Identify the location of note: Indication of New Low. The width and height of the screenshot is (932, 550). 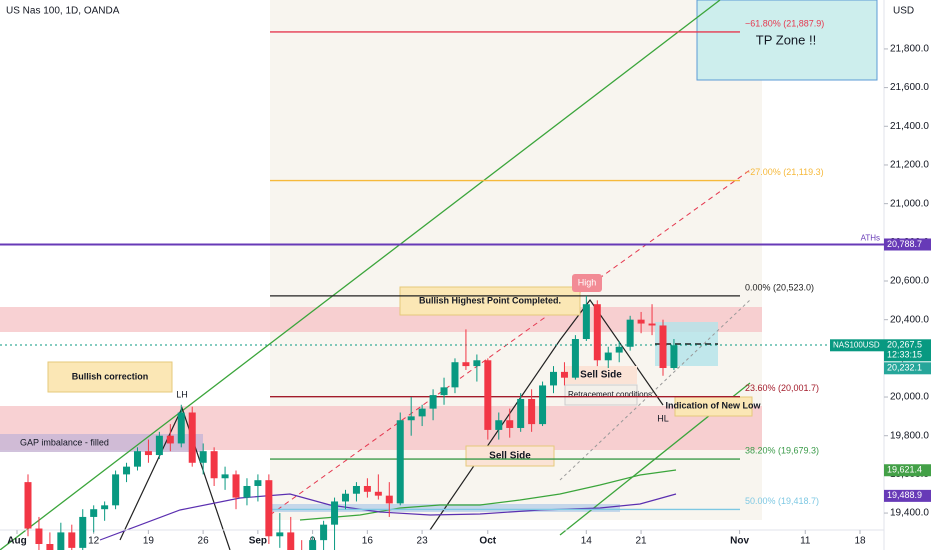
(714, 405).